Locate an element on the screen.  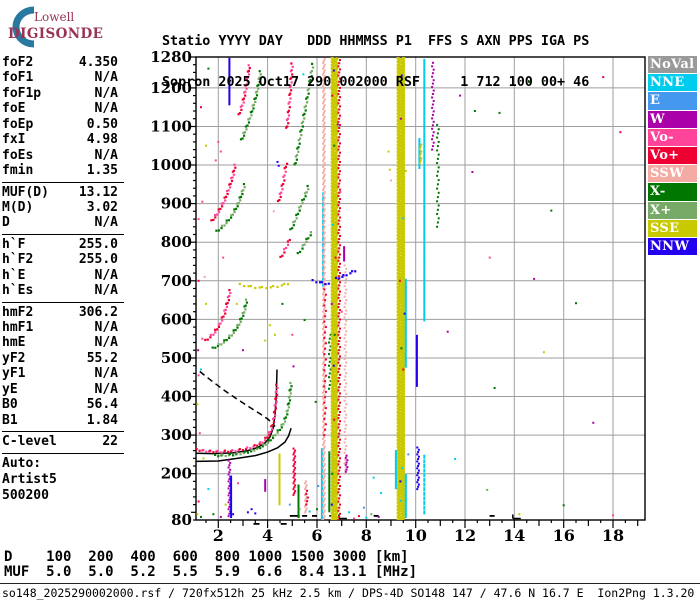
param-label: B1 is located at coordinates (10, 420).